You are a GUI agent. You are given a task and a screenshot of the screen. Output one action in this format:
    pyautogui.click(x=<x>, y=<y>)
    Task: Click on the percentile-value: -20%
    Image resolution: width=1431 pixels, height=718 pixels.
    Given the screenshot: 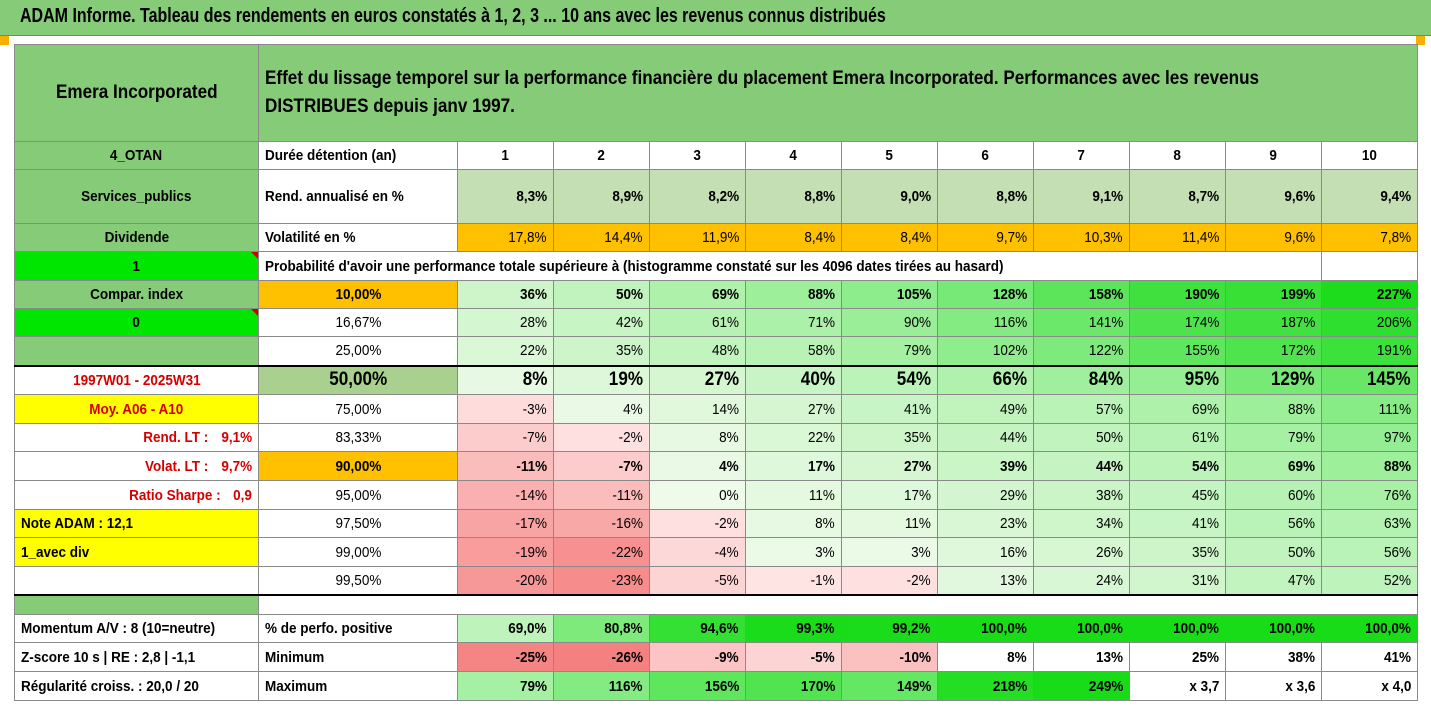 What is the action you would take?
    pyautogui.click(x=505, y=580)
    